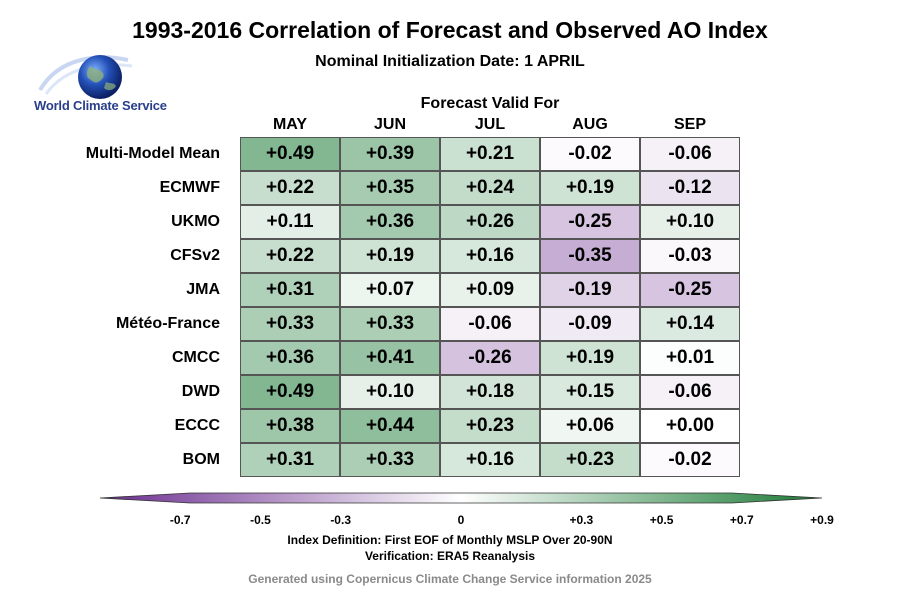  I want to click on heatmap-cell: +0.01, so click(690, 358).